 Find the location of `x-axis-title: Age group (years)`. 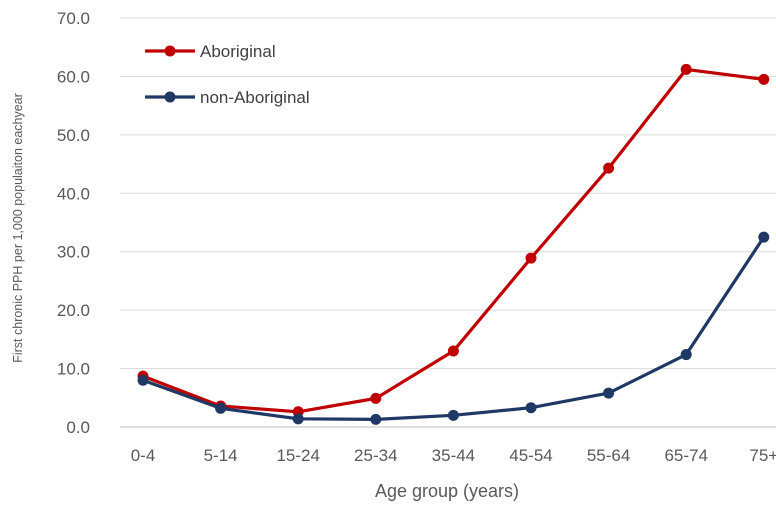

x-axis-title: Age group (years) is located at coordinates (447, 491).